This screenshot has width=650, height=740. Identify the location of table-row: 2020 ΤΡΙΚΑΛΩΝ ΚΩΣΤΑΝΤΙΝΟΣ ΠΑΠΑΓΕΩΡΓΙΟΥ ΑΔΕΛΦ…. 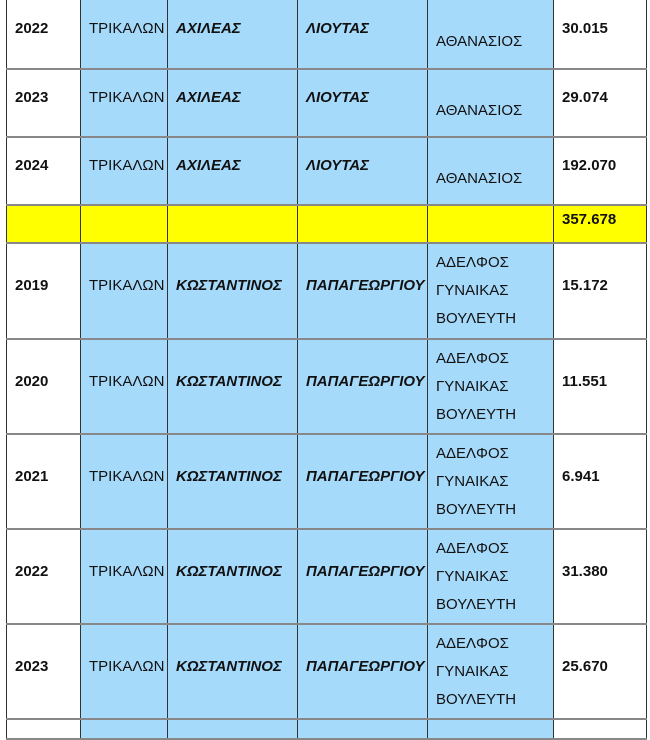
(326, 386).